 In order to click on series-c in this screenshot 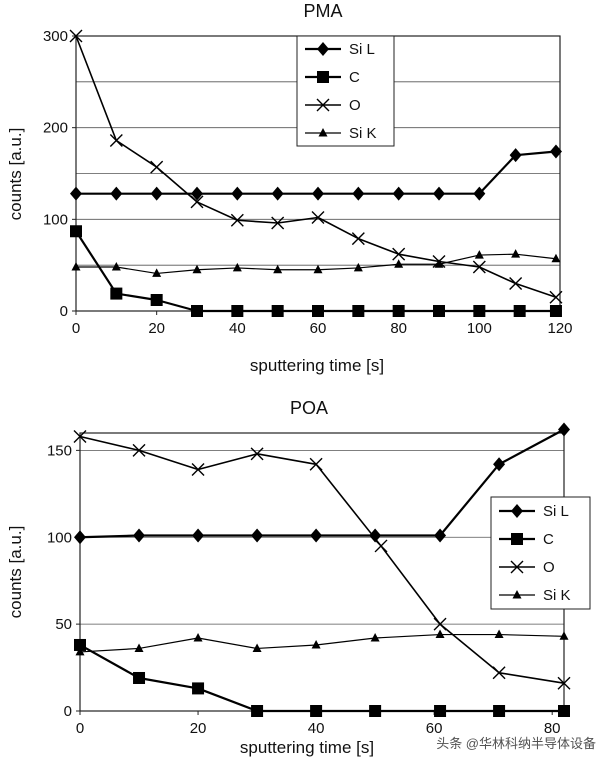, I will do `click(322, 677)`.